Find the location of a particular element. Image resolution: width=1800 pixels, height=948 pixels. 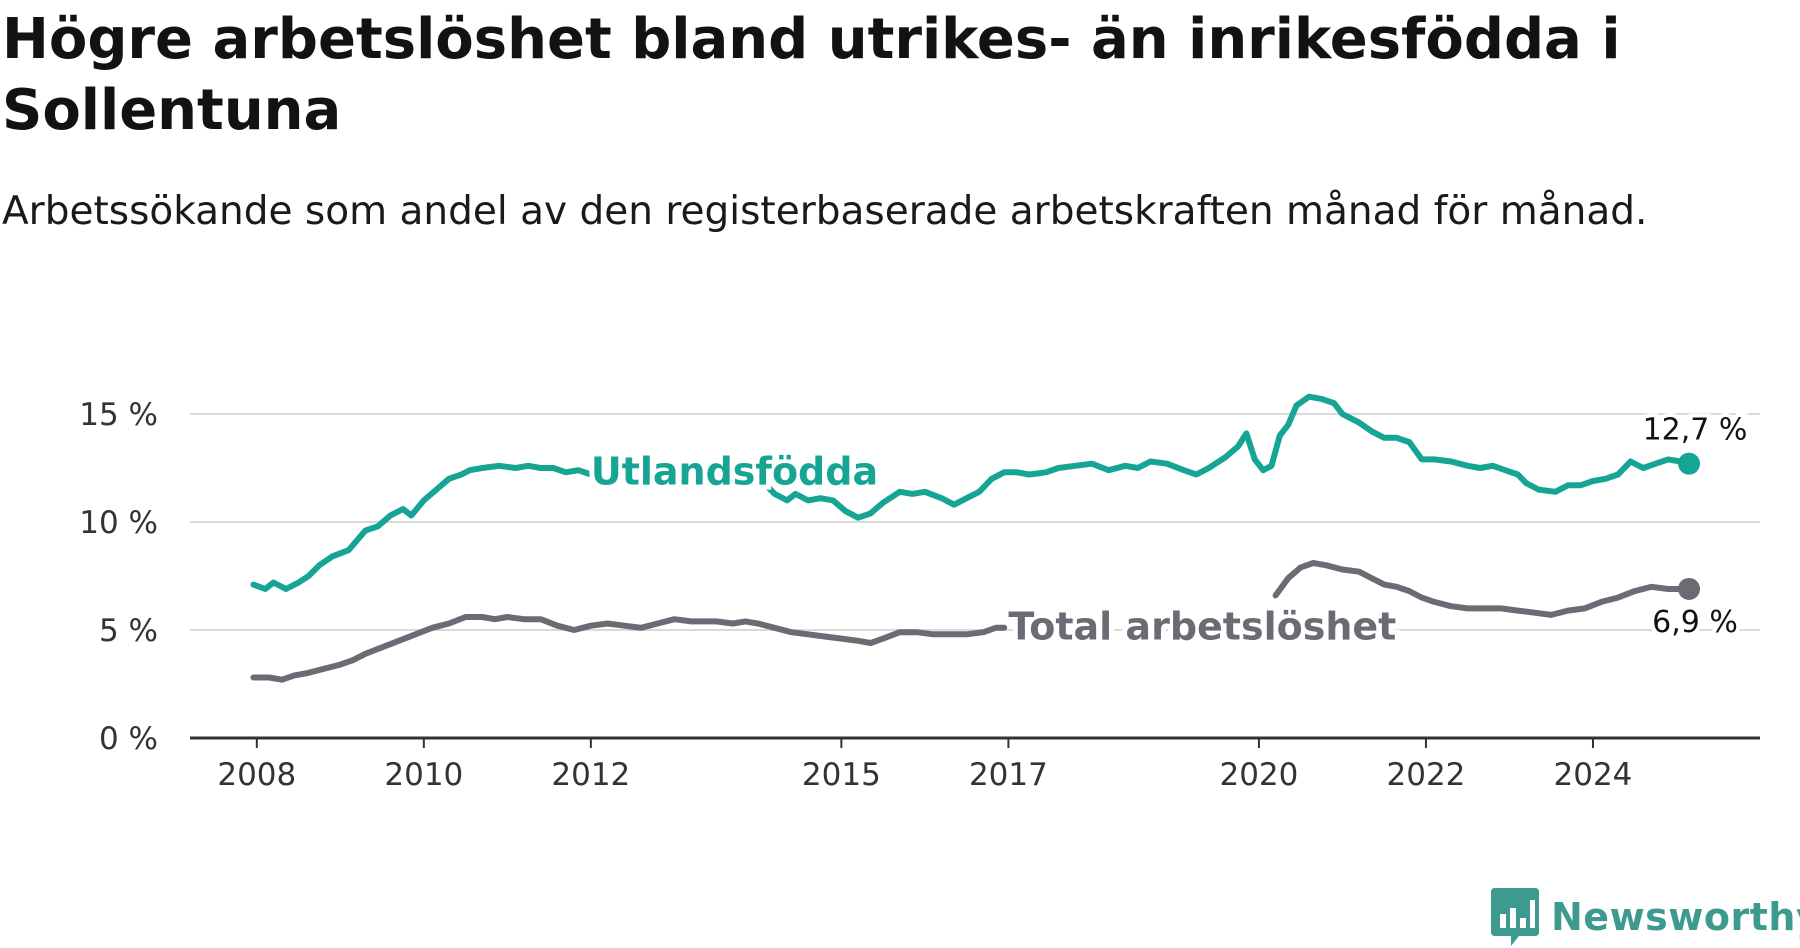

brand-logo: Newsworthy is located at coordinates (1645, 917).